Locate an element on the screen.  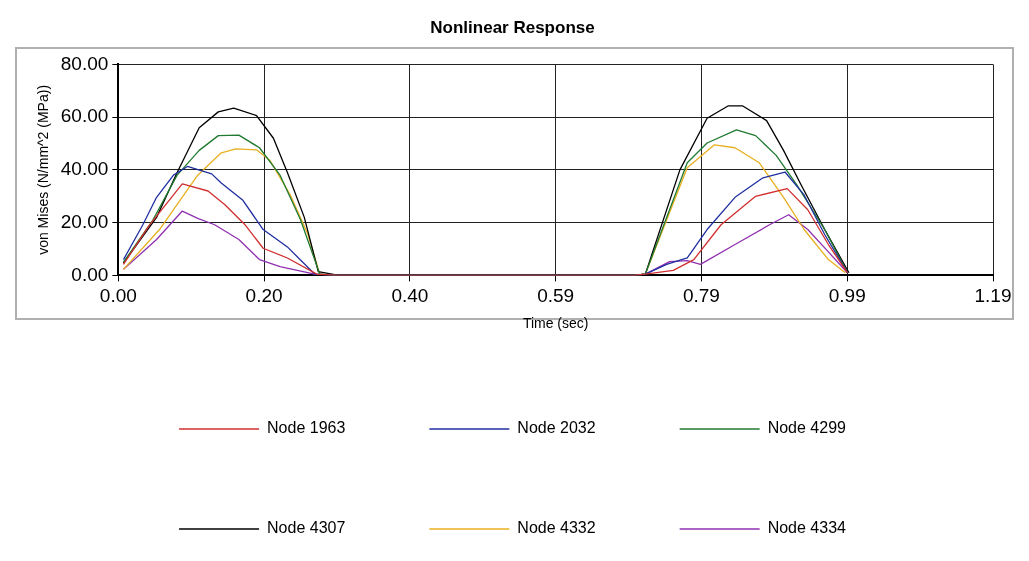
y-axis-title: von Mises (N/mm^2 (MPa)) is located at coordinates (43, 169).